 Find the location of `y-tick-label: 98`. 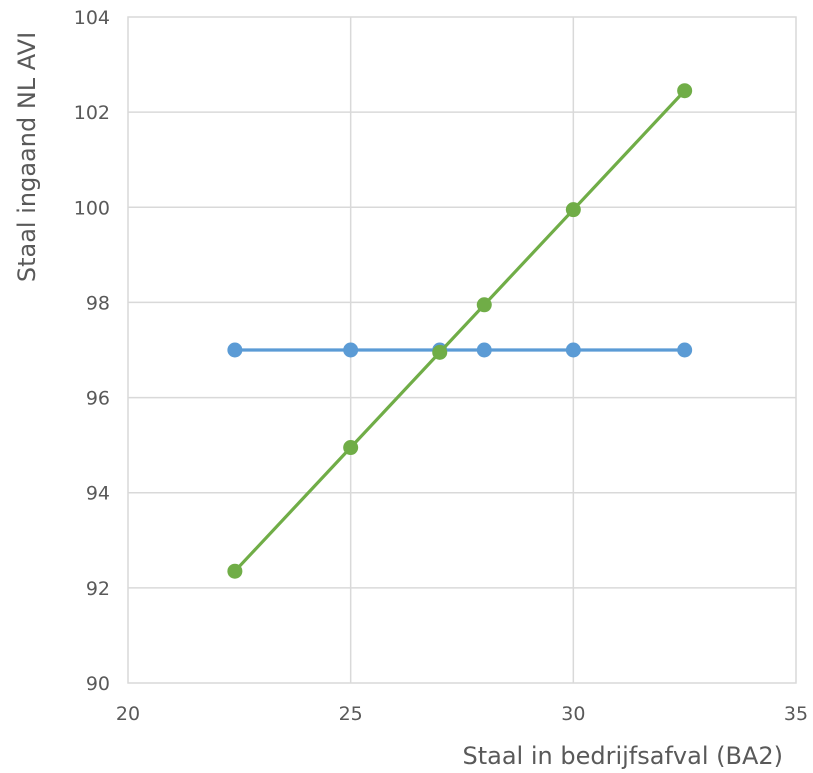

y-tick-label: 98 is located at coordinates (98, 303).